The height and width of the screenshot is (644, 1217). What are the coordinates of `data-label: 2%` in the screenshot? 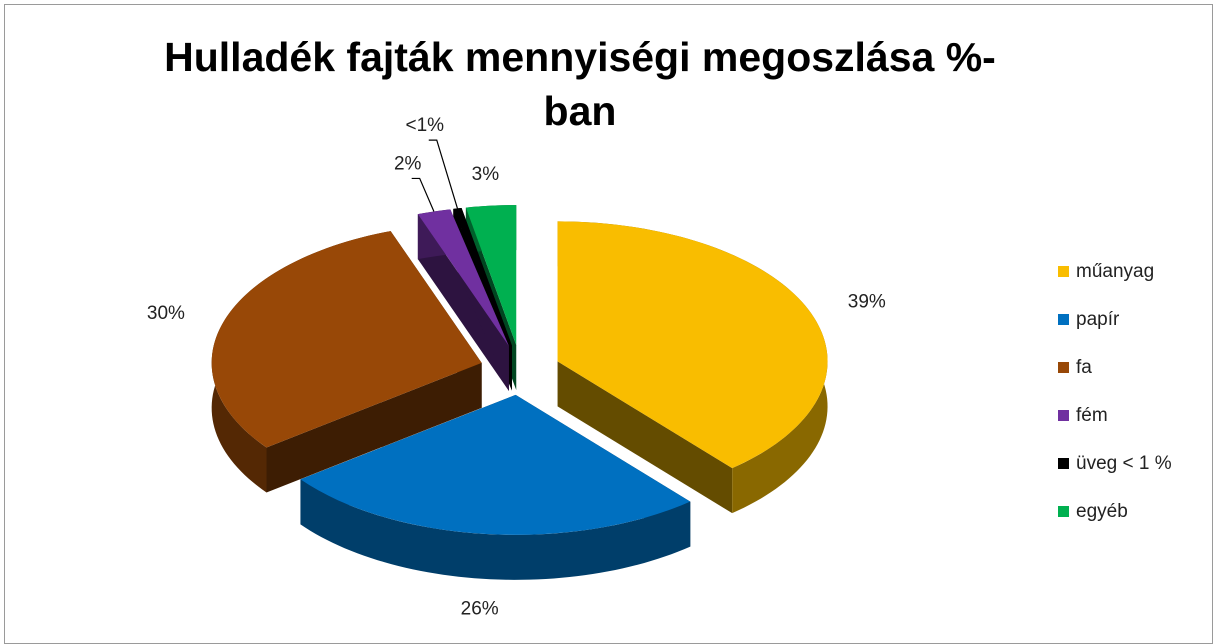 It's located at (408, 163).